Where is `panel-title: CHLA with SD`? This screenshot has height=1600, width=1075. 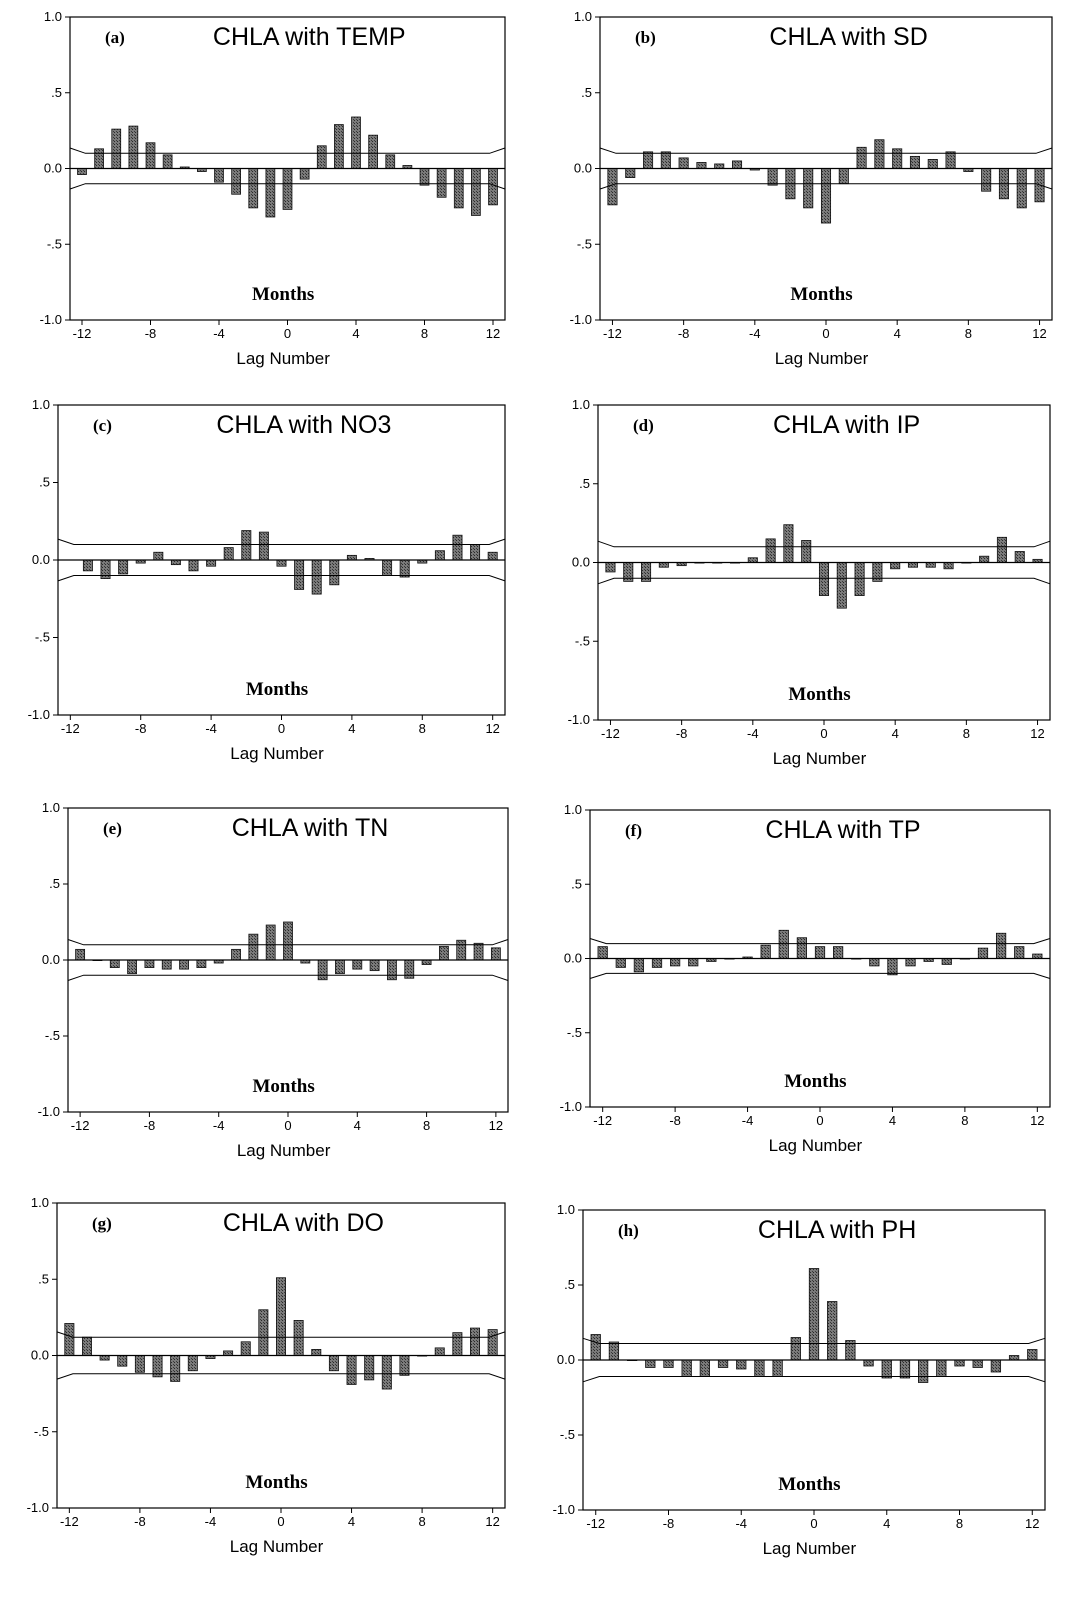
panel-title: CHLA with SD is located at coordinates (848, 37).